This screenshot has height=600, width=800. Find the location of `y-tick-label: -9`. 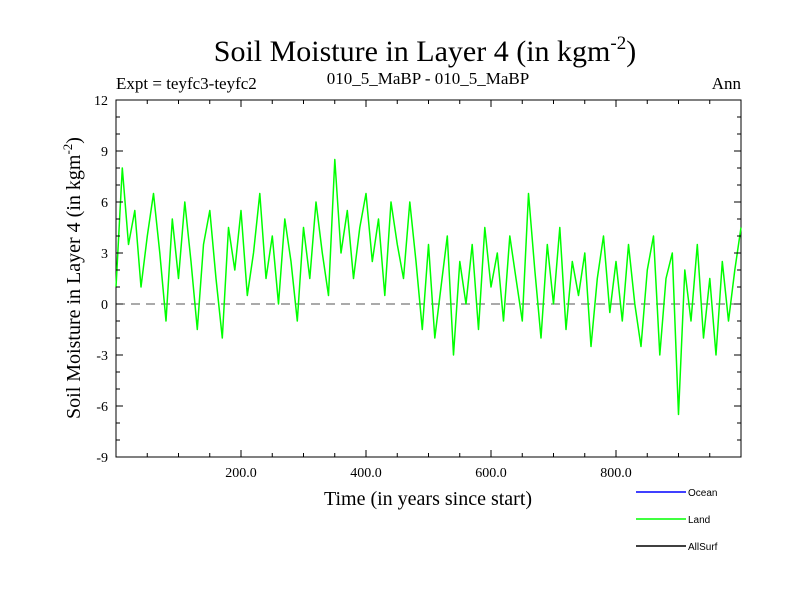

y-tick-label: -9 is located at coordinates (102, 458).